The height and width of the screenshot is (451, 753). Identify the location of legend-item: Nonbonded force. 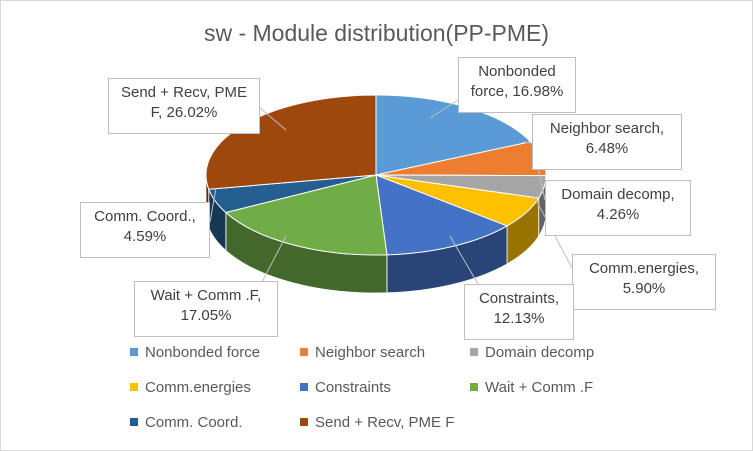
(195, 353).